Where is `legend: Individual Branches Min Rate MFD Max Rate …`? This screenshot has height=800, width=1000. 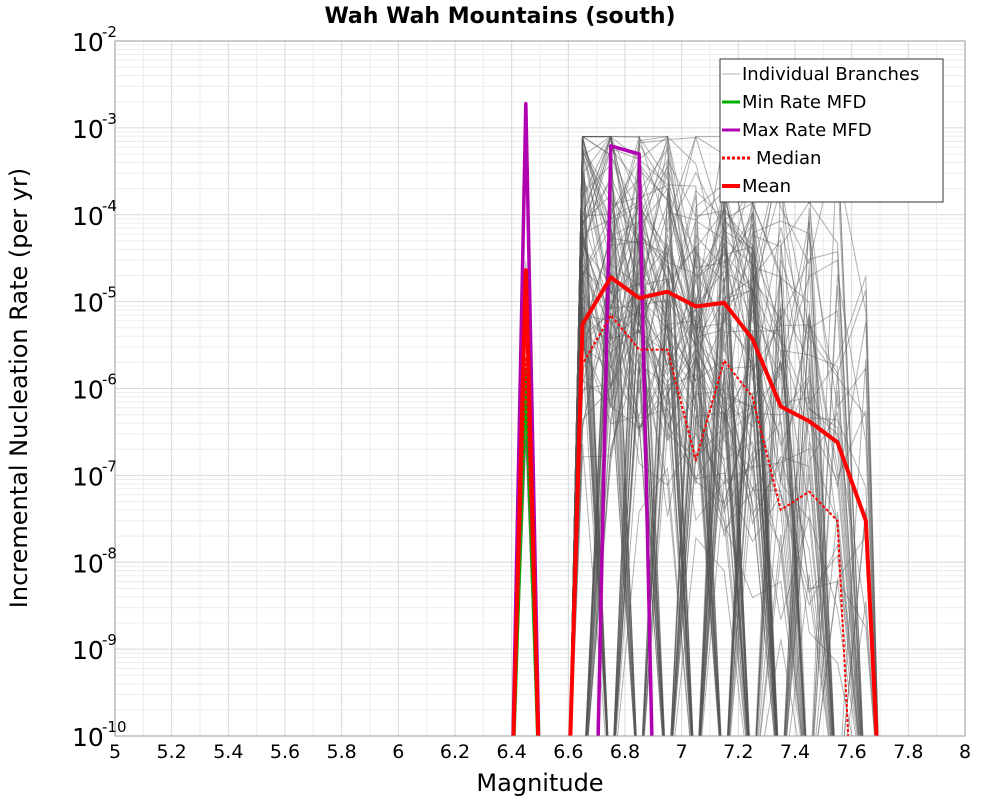
legend: Individual Branches Min Rate MFD Max Rate … is located at coordinates (831, 130).